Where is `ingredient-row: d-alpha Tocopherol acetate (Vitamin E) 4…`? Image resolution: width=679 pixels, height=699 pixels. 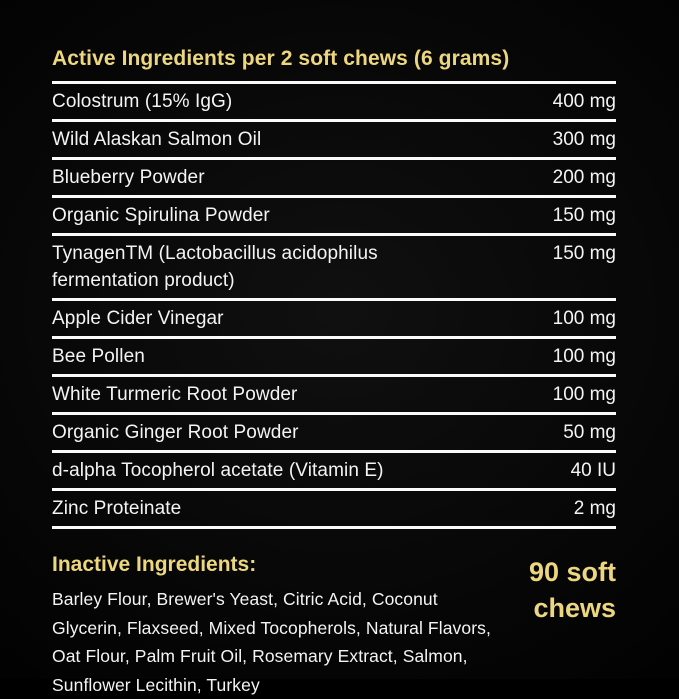 ingredient-row: d-alpha Tocopherol acetate (Vitamin E) 4… is located at coordinates (334, 472).